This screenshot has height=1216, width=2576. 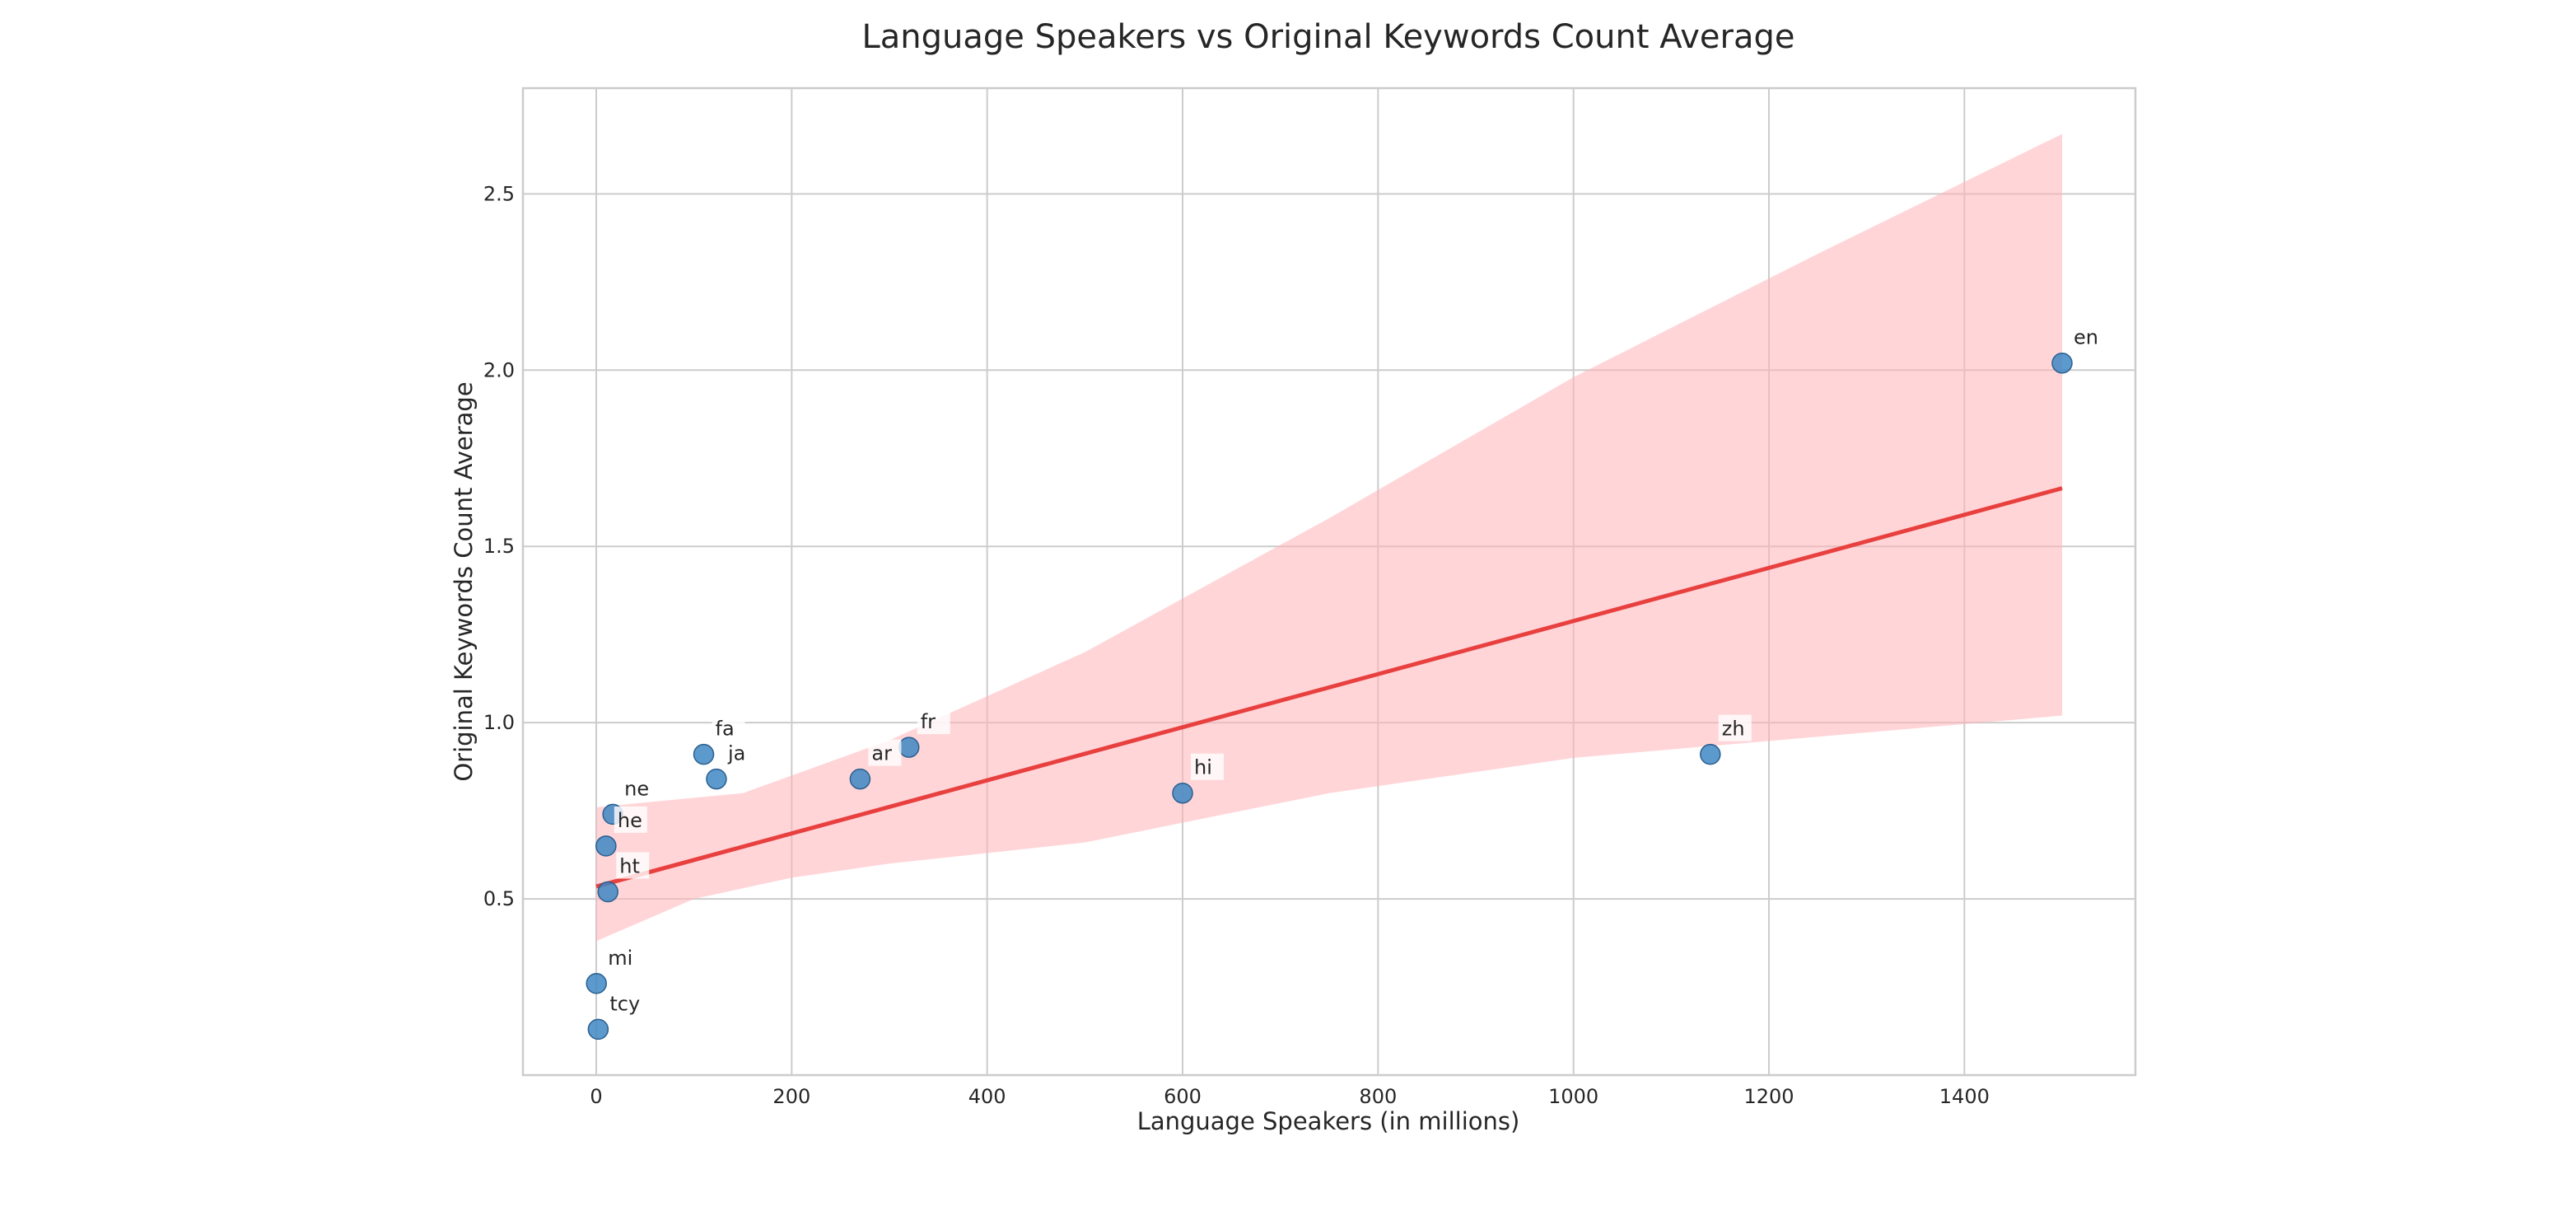 I want to click on point-label-mi: mi, so click(x=620, y=959).